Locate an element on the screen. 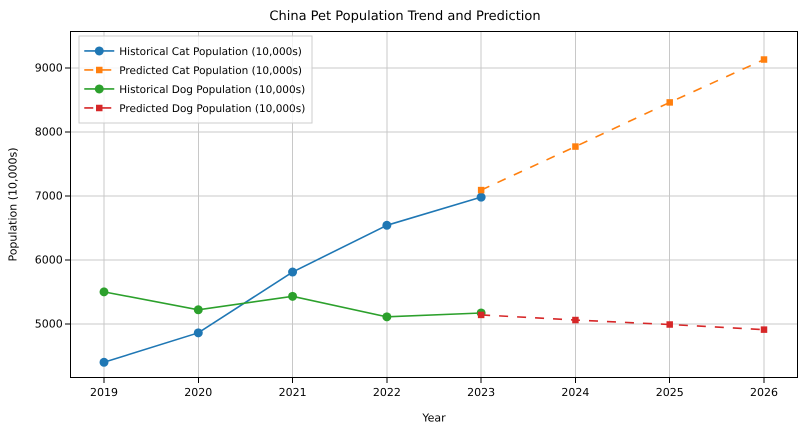 The height and width of the screenshot is (434, 810). y-axis-title: Population (10,000s) is located at coordinates (13, 204).